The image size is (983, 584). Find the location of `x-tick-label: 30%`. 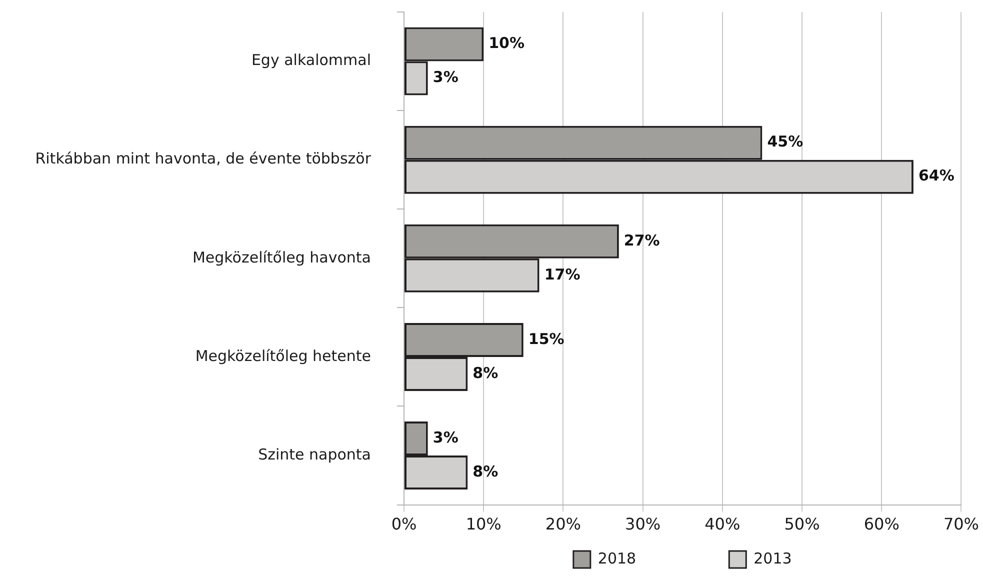

x-tick-label: 30% is located at coordinates (643, 524).